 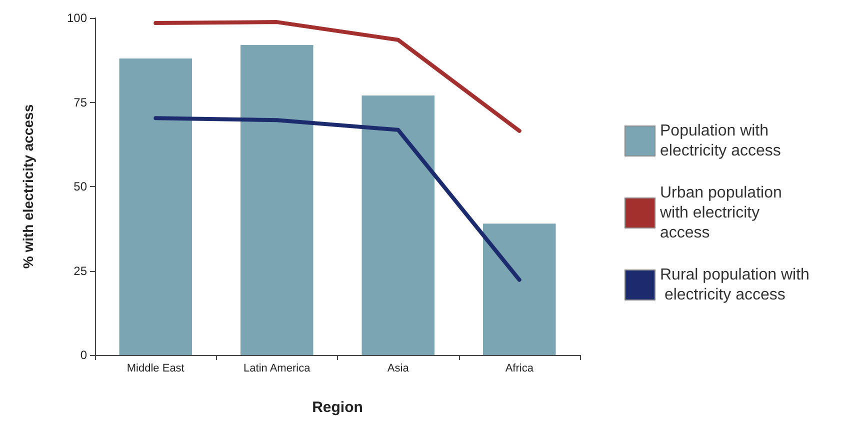 I want to click on x-axis-title: Region, so click(x=337, y=407).